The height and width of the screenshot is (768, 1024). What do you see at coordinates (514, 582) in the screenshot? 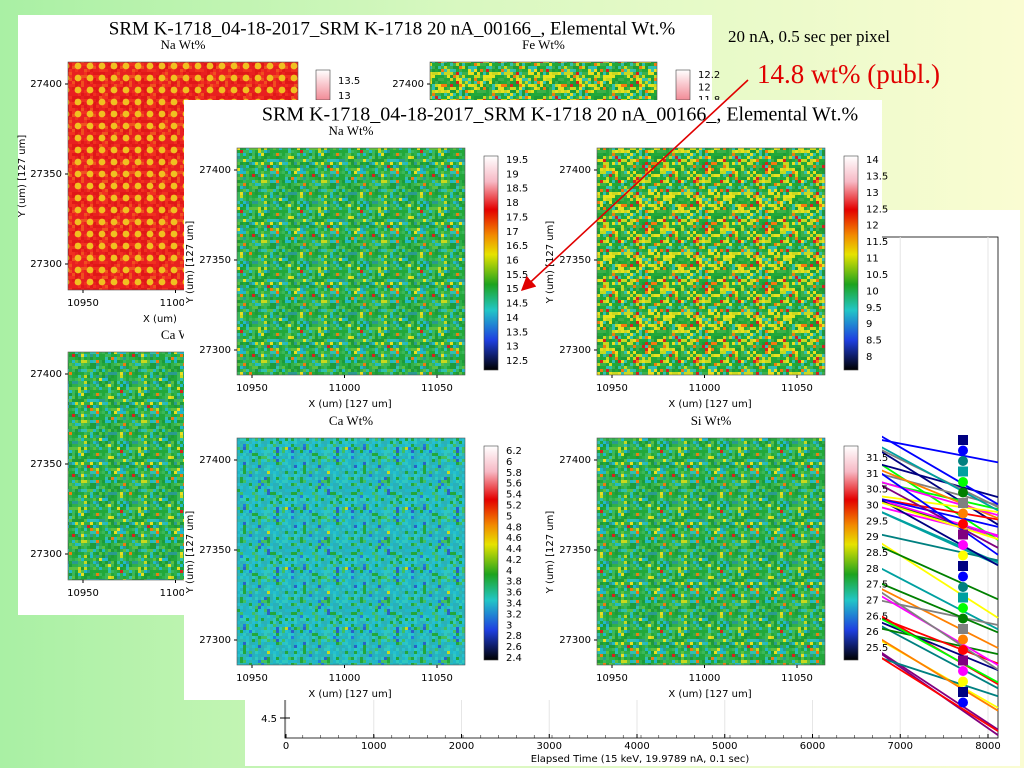
I see `colorbar-label: 3.8` at bounding box center [514, 582].